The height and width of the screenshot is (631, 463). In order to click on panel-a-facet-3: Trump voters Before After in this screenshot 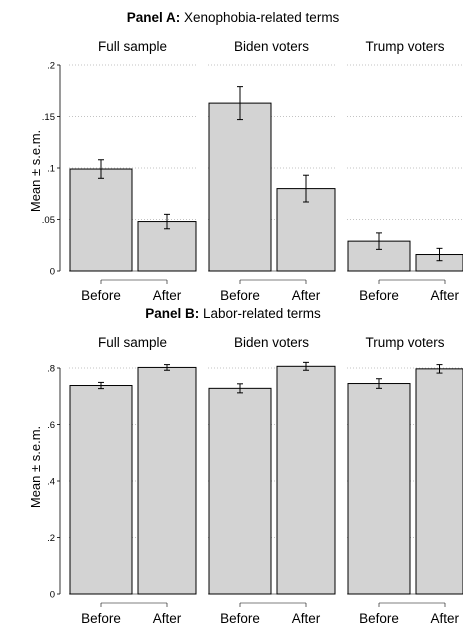, I will do `click(405, 171)`.